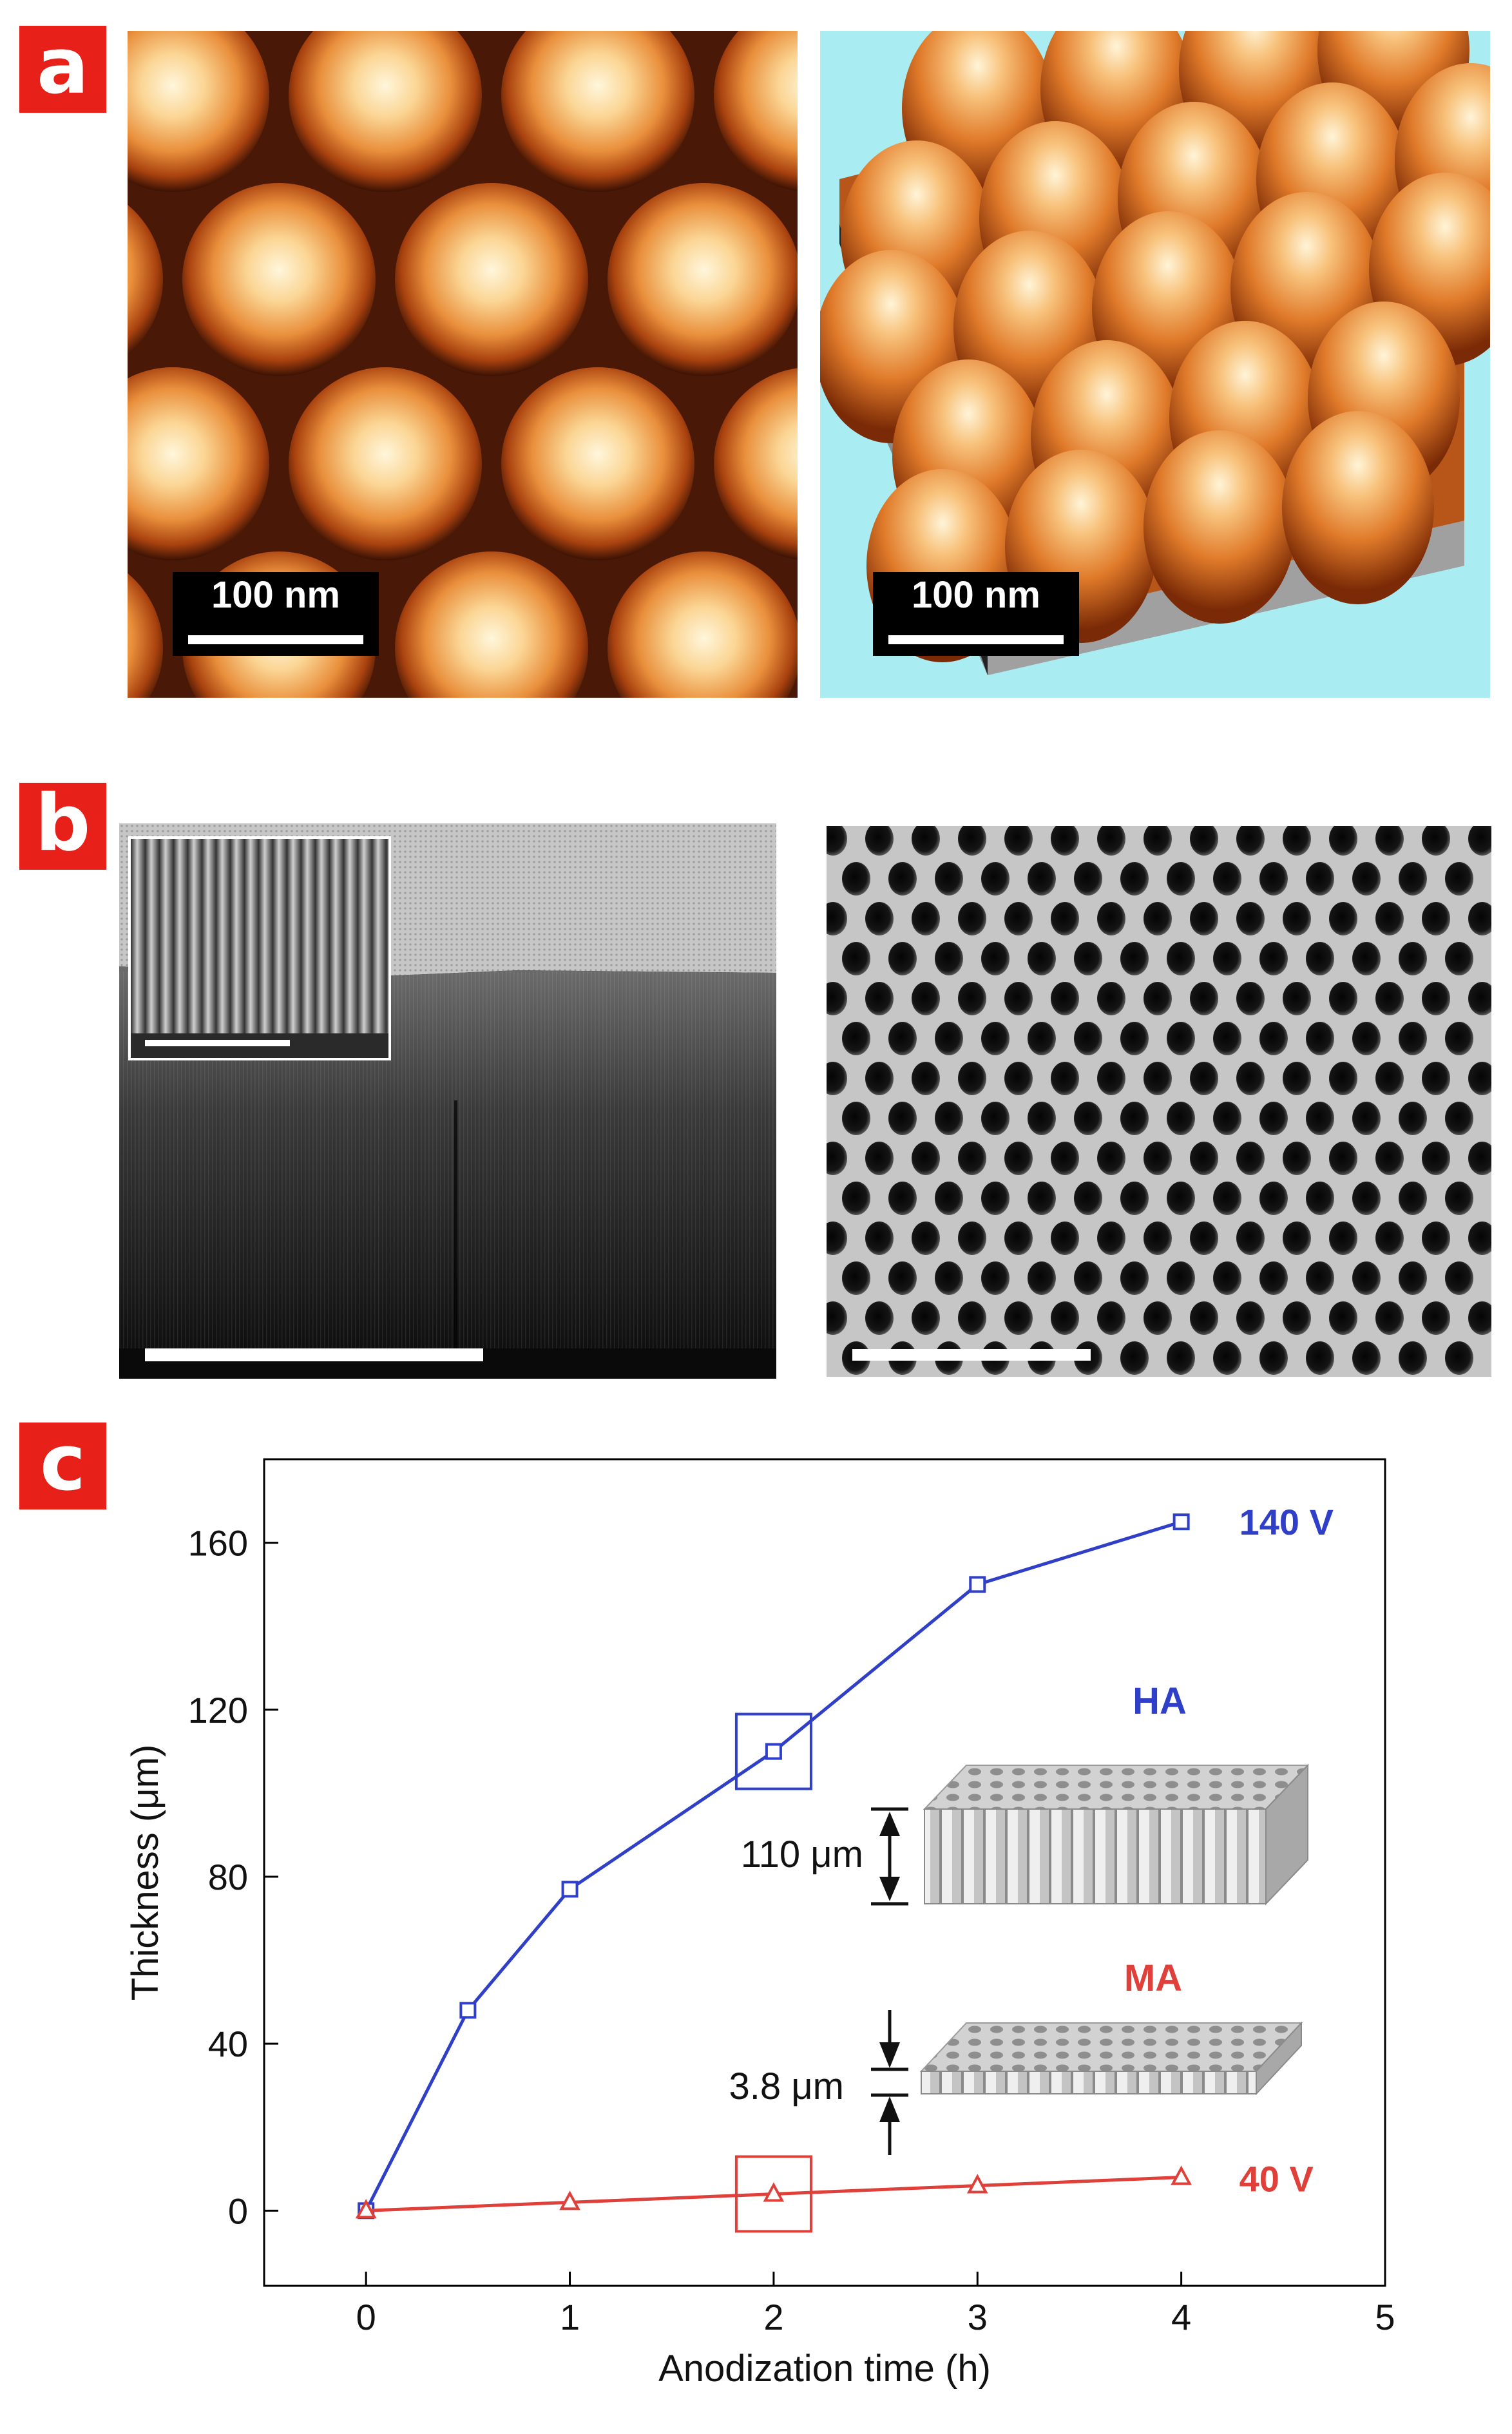 The height and width of the screenshot is (2434, 1512). I want to click on x-tick-label: 5, so click(1385, 2317).